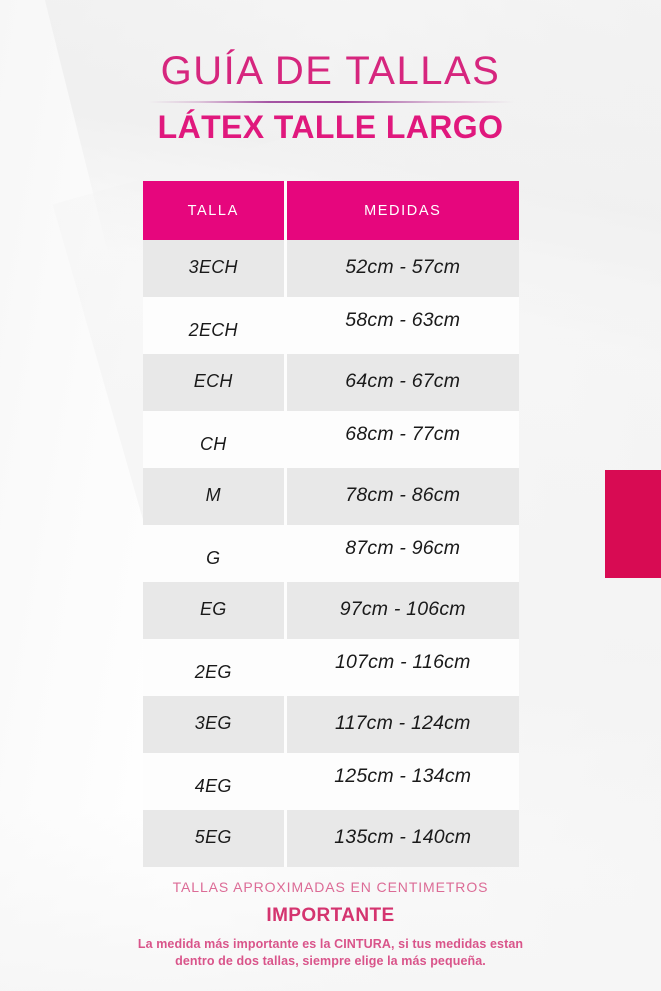 The image size is (661, 991). Describe the element at coordinates (330, 71) in the screenshot. I see `page-title: GUÍA DE TALLAS` at that location.